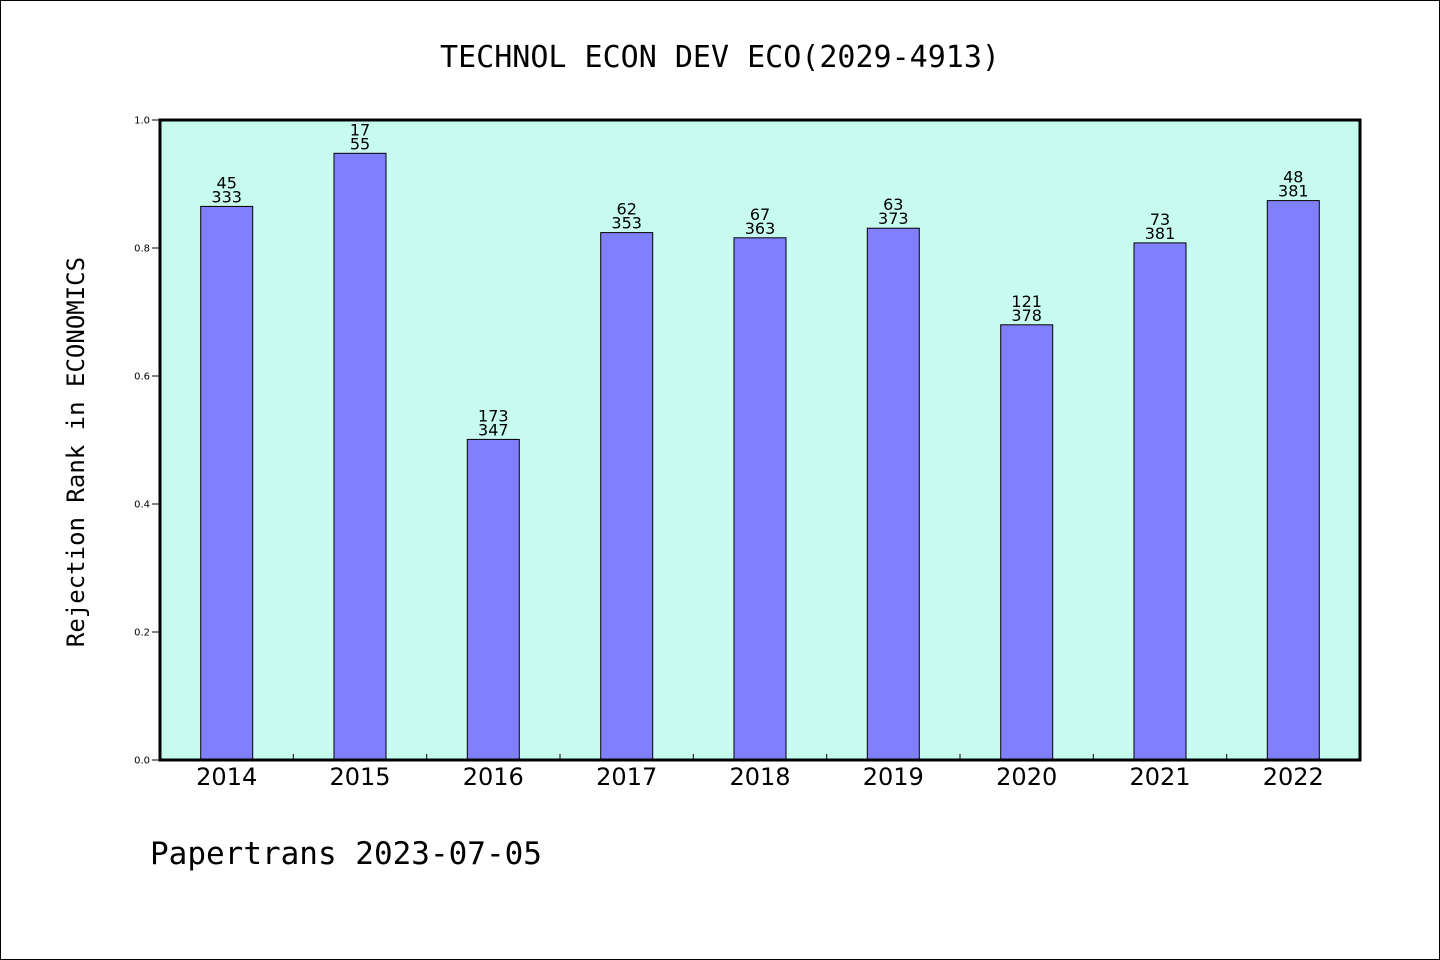 The height and width of the screenshot is (960, 1440). I want to click on bar-label-bottom-2017: 353, so click(626, 223).